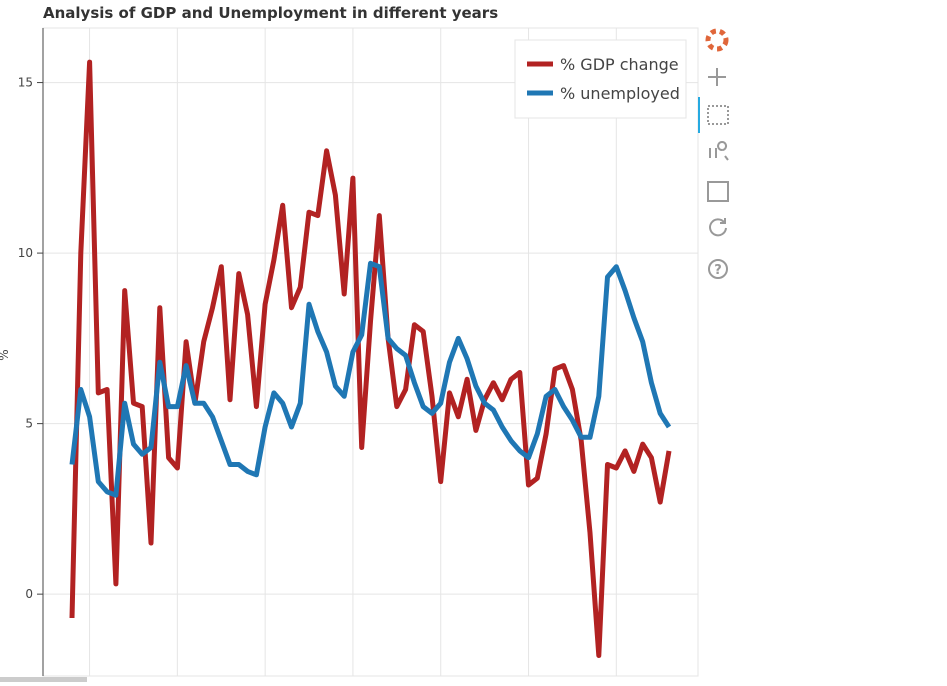 The width and height of the screenshot is (947, 686). What do you see at coordinates (717, 40) in the screenshot?
I see `logo` at bounding box center [717, 40].